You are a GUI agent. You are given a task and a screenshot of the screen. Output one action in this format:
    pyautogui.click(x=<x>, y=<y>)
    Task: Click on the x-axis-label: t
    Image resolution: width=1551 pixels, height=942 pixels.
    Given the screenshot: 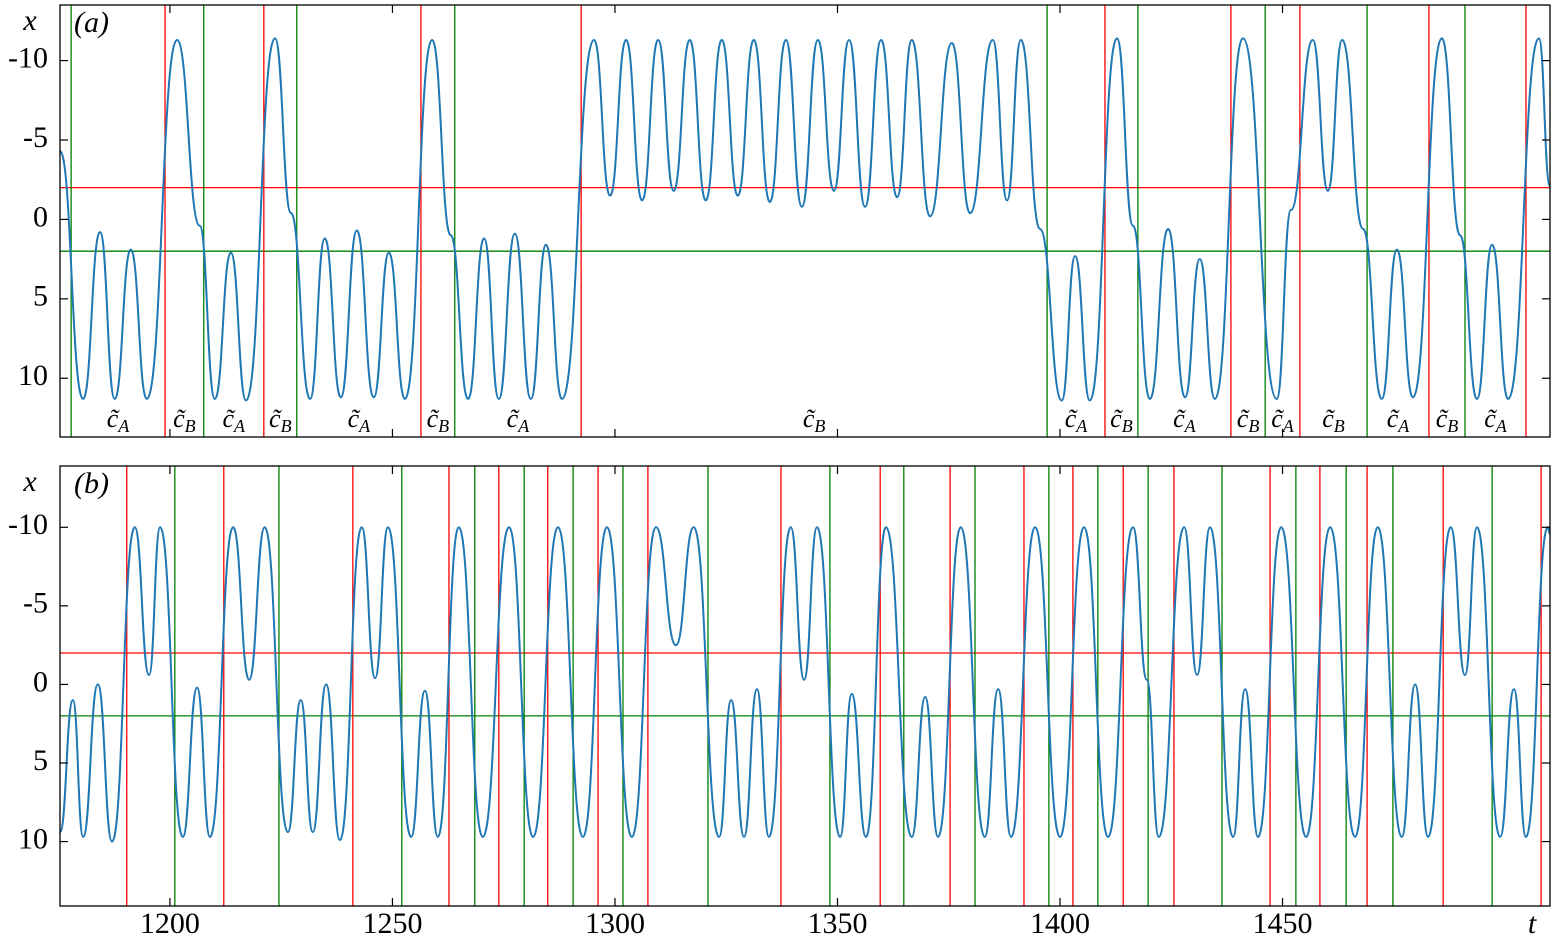 What is the action you would take?
    pyautogui.click(x=1532, y=923)
    